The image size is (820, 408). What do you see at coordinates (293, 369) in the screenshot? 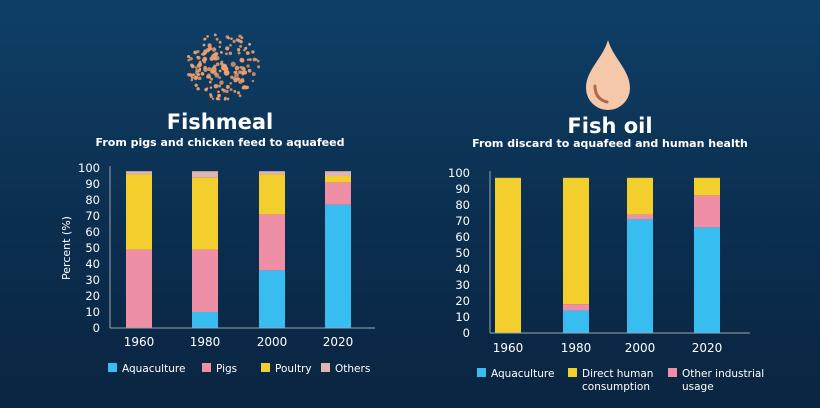
I see `legend-label: Poultry` at bounding box center [293, 369].